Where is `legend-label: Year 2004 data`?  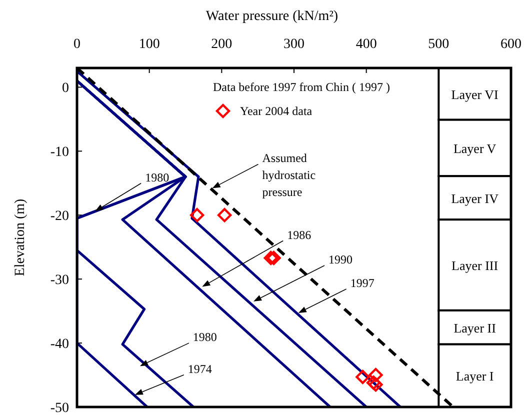
legend-label: Year 2004 data is located at coordinates (276, 111).